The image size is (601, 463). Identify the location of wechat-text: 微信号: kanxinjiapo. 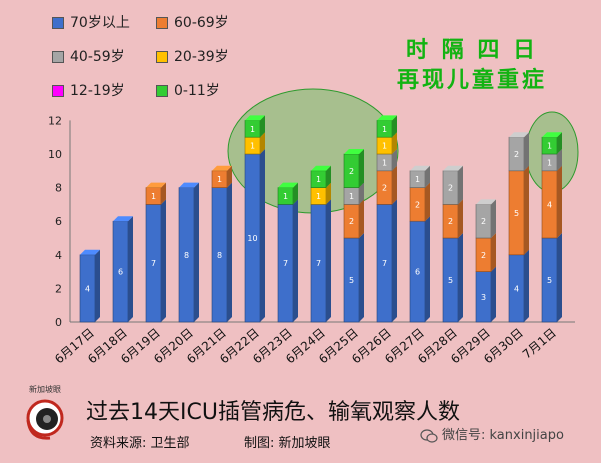
(503, 435).